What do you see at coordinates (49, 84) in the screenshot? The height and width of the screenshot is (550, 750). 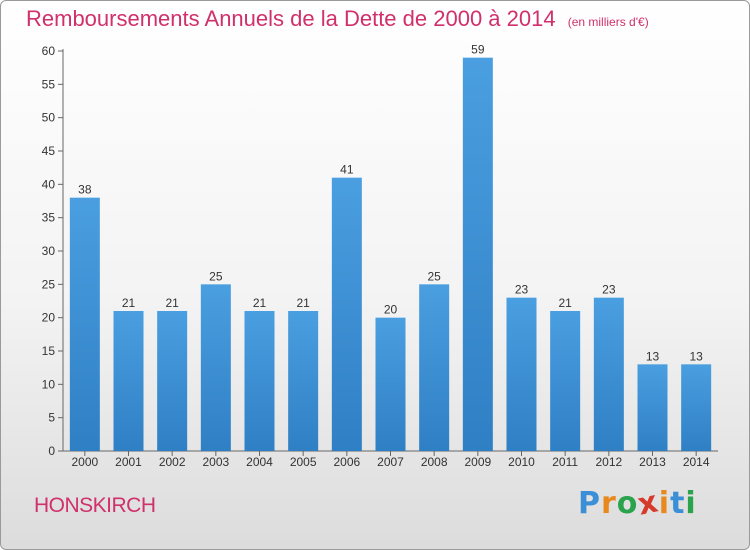 I see `y-tick-label: 55` at bounding box center [49, 84].